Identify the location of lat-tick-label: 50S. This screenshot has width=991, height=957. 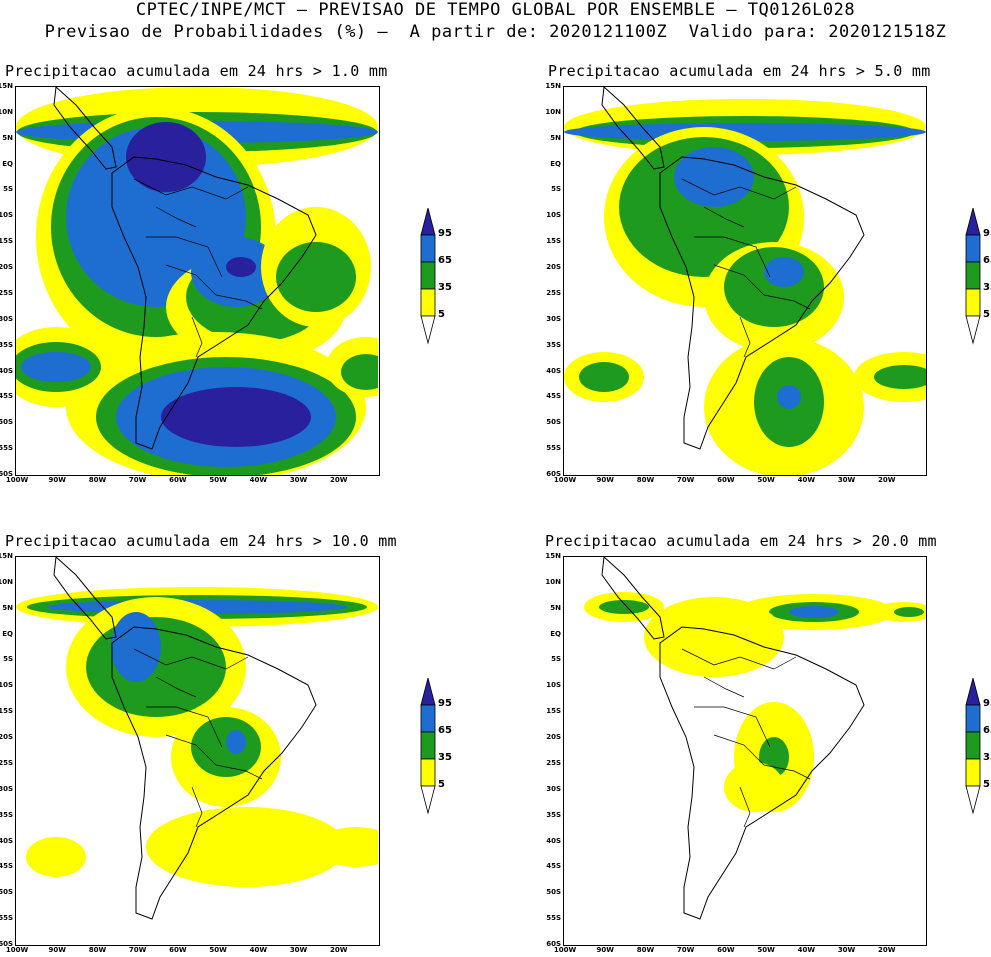
(6, 892).